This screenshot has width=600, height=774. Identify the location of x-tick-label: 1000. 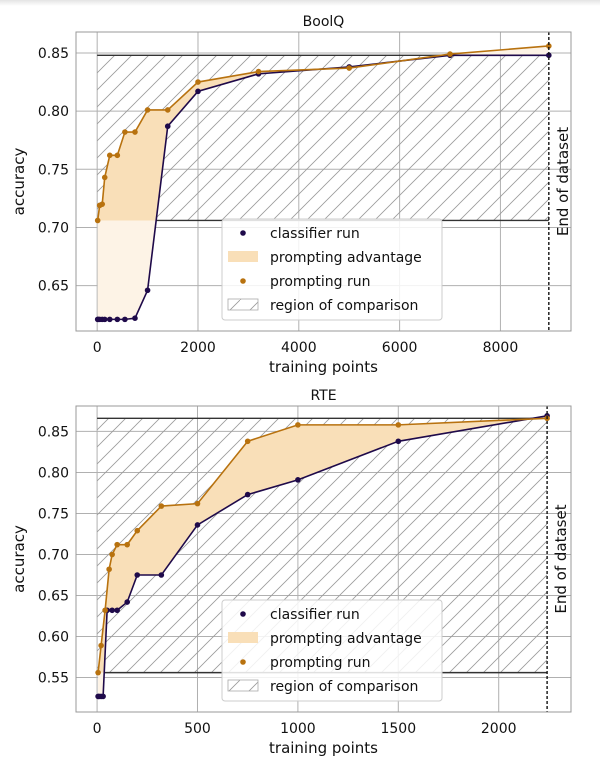
(298, 729).